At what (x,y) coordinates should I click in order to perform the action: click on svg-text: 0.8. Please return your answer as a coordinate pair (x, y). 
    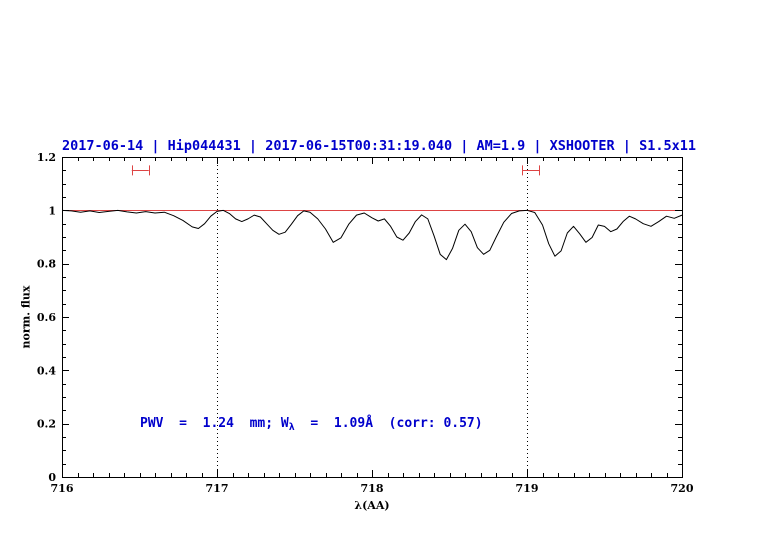
    Looking at the image, I should click on (46, 264).